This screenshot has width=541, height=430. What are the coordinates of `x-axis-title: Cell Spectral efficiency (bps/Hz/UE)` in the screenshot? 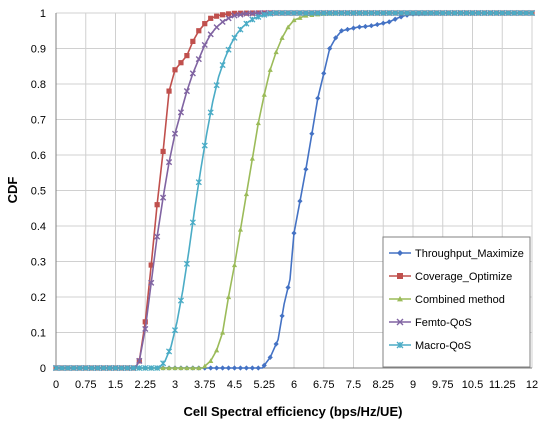 It's located at (293, 411).